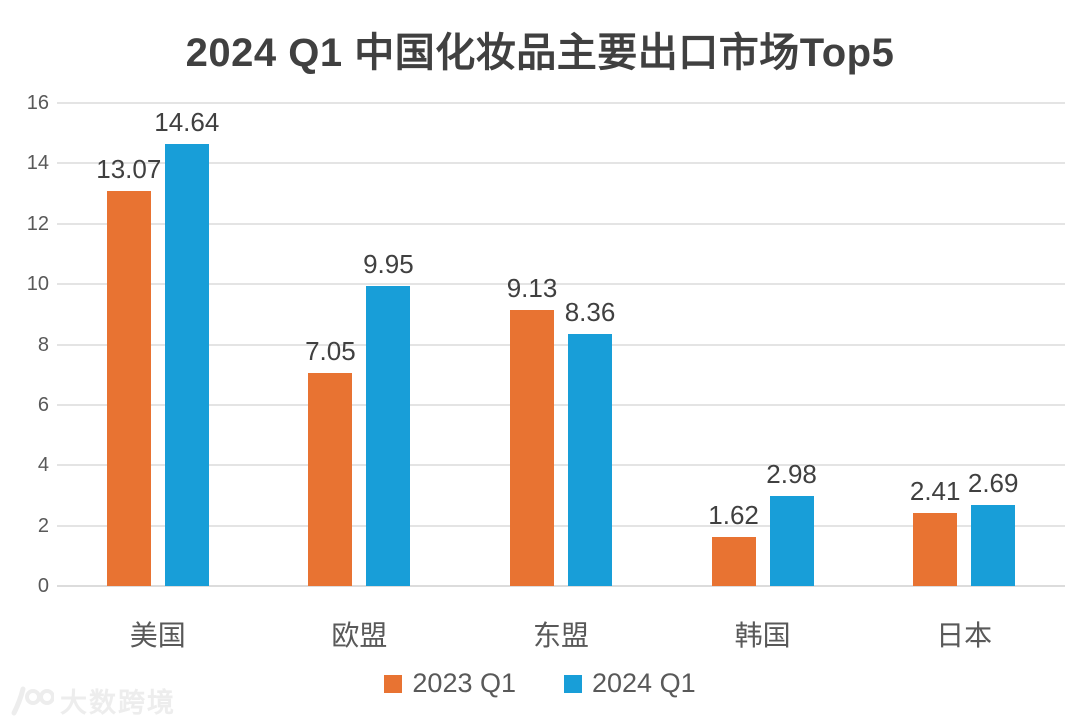 The height and width of the screenshot is (720, 1080). What do you see at coordinates (590, 311) in the screenshot?
I see `bar-value-label: 8.36` at bounding box center [590, 311].